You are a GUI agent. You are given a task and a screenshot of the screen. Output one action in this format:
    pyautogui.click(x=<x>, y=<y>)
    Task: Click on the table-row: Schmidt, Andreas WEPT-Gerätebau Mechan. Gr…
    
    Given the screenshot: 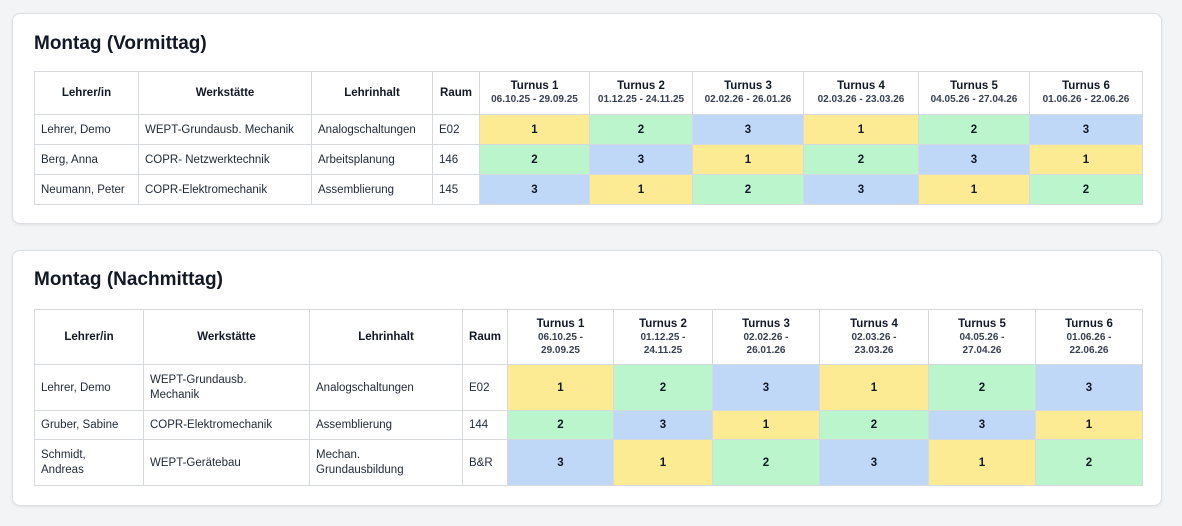 What is the action you would take?
    pyautogui.click(x=588, y=462)
    